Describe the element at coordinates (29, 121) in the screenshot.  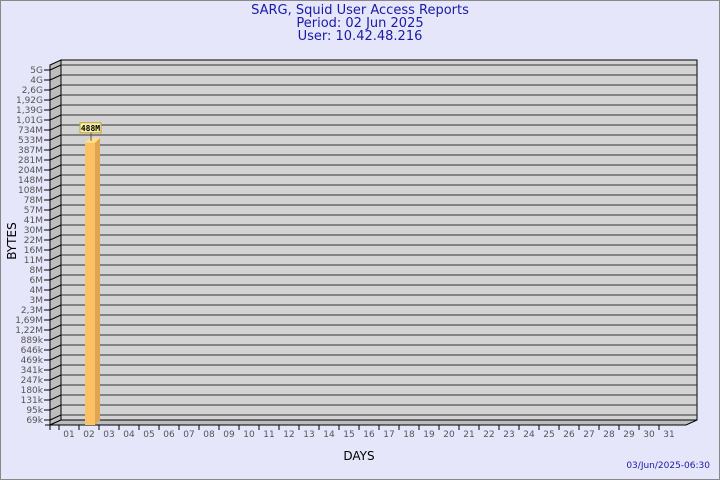
I see `y-tick-label: 1,01G` at that location.